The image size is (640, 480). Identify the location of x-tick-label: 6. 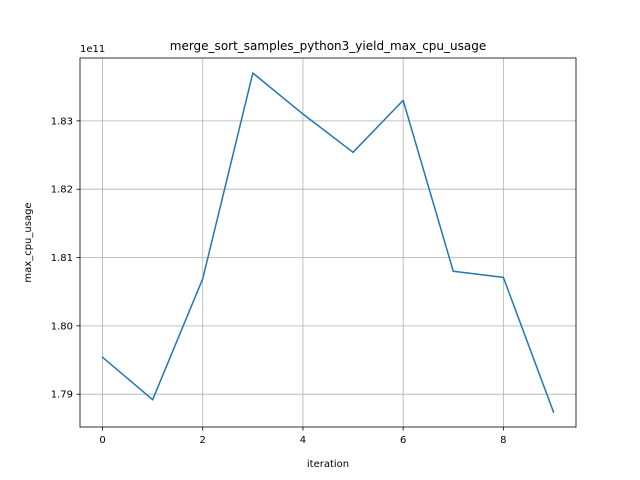
(403, 440).